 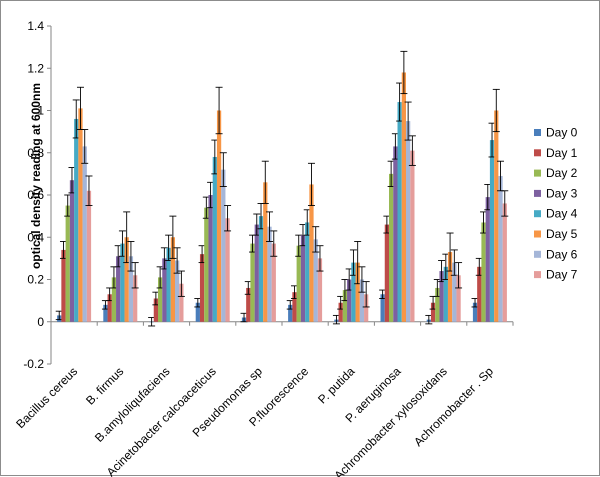 I want to click on legend-item: Day 7, so click(x=556, y=275).